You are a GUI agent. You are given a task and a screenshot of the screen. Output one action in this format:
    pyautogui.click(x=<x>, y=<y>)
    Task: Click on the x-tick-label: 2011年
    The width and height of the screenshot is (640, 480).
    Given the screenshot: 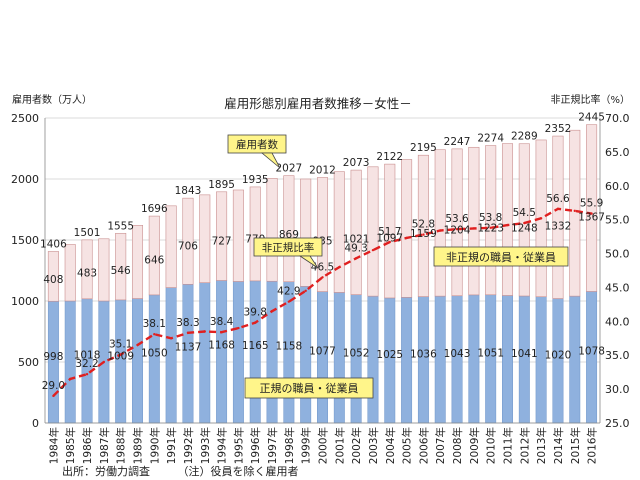 What is the action you would take?
    pyautogui.click(x=508, y=445)
    